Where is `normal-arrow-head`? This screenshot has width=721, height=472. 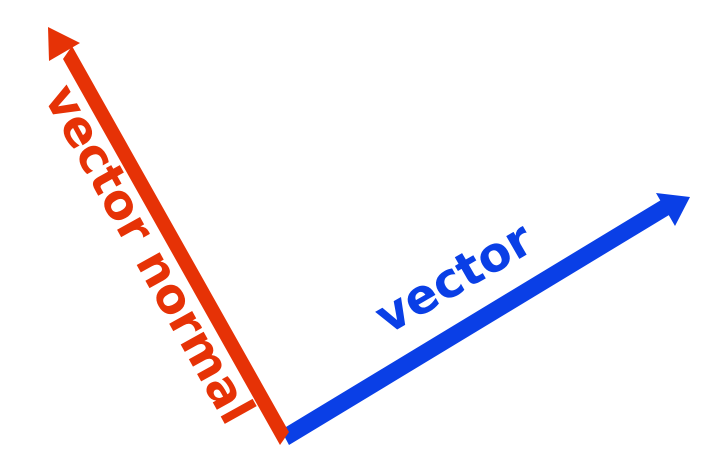
normal-arrow-head is located at coordinates (64, 44).